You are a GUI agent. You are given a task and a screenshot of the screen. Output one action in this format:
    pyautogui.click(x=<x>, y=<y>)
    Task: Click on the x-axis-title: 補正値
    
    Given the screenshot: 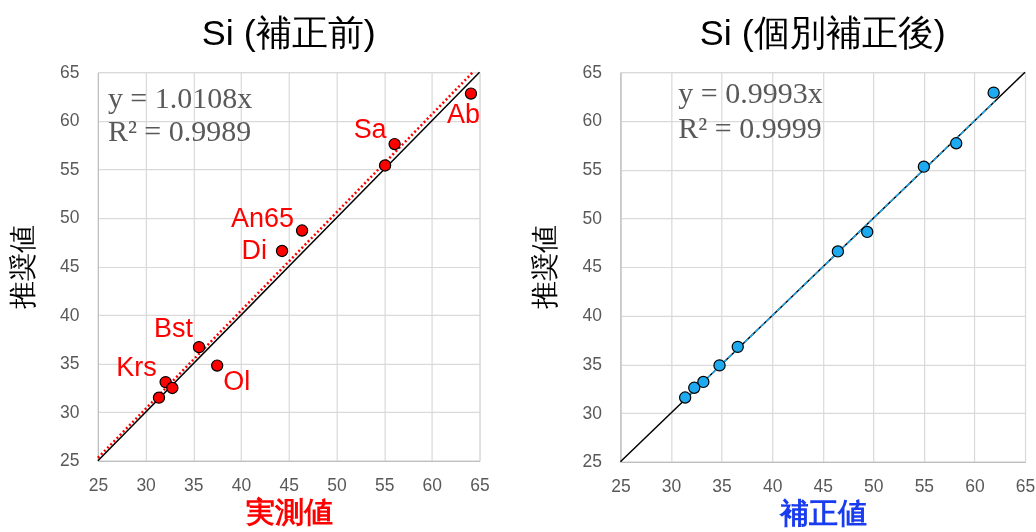 What is the action you would take?
    pyautogui.click(x=822, y=512)
    